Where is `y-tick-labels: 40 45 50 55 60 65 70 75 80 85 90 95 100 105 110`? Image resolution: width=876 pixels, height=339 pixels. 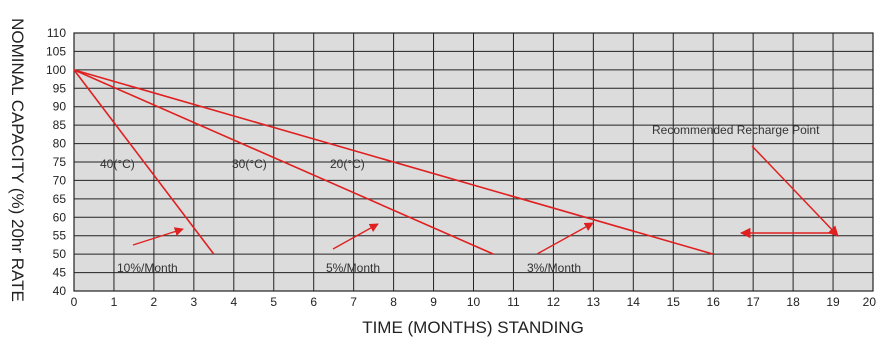
y-tick-labels: 40 45 50 55 60 65 70 75 80 85 90 95 100 105 110 is located at coordinates (56, 162).